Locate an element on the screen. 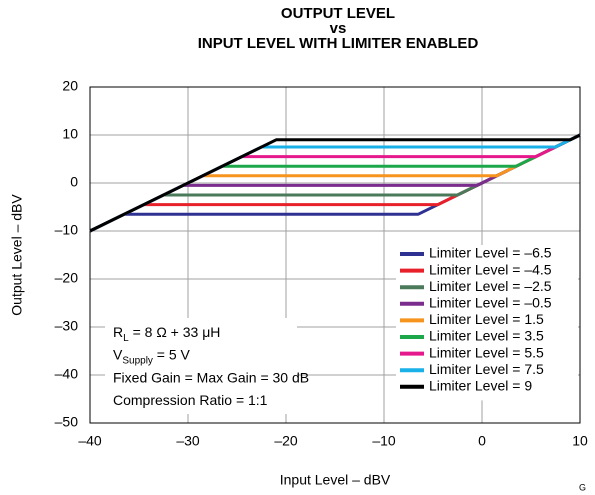 This screenshot has height=495, width=595. legend-label: Limiter Level = 7.5 is located at coordinates (486, 369).